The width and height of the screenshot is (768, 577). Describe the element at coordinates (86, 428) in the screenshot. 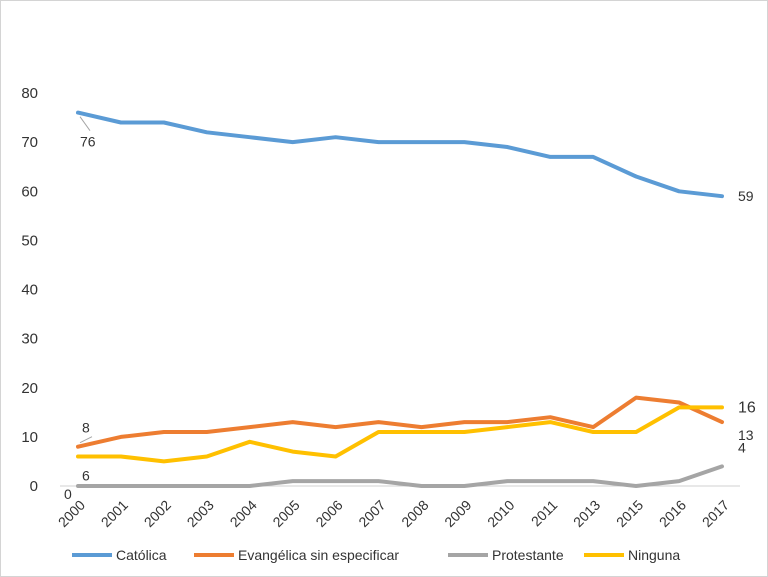

I see `data-label: 8` at that location.